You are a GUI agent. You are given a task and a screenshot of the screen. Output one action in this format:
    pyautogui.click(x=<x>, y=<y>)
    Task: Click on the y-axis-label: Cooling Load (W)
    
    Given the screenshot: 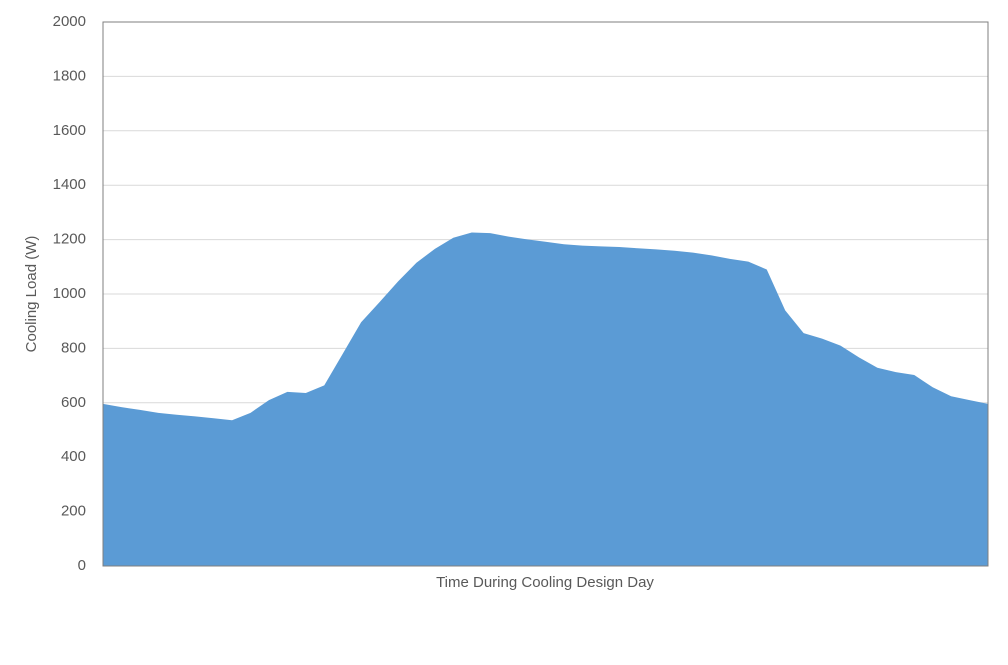 What is the action you would take?
    pyautogui.click(x=31, y=294)
    